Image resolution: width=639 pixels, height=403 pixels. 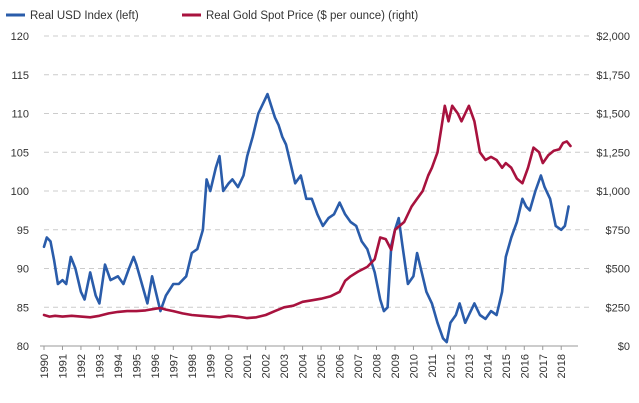 I want to click on x-tick-label: 1997, so click(x=174, y=366).